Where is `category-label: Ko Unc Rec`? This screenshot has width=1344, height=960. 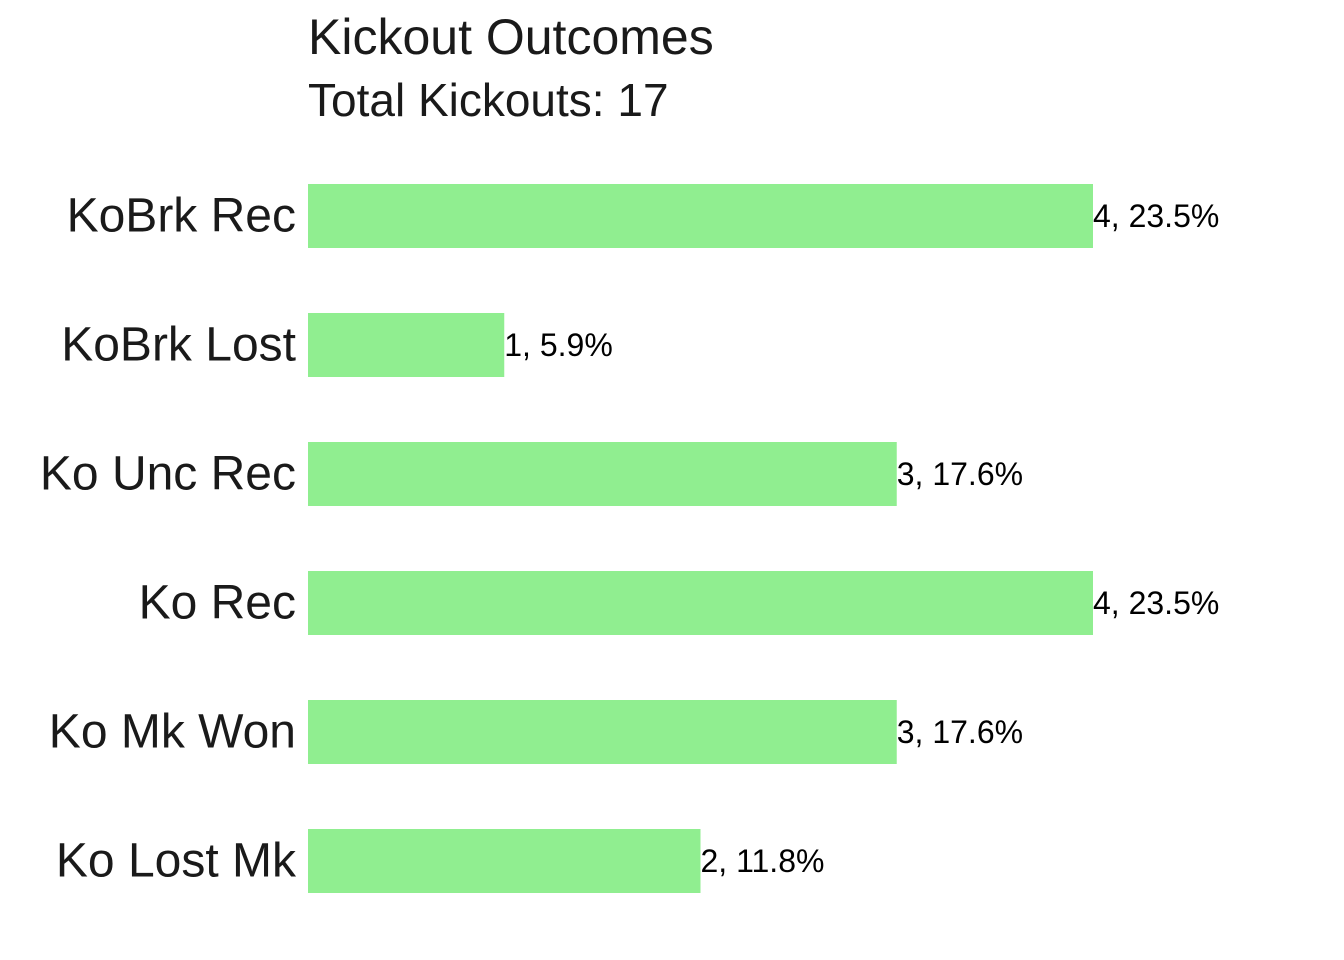
category-label: Ko Unc Rec is located at coordinates (168, 474).